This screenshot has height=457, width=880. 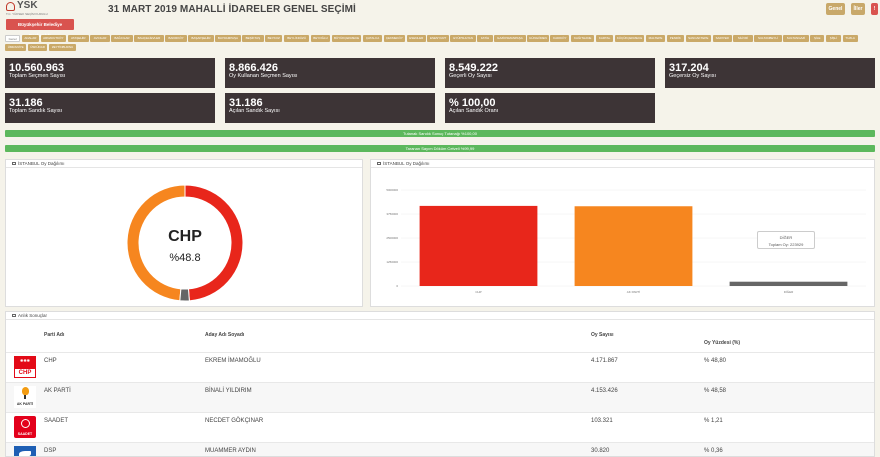 I want to click on election-type-button: Büyükşehir Belediye Başkanlığı, so click(x=40, y=28).